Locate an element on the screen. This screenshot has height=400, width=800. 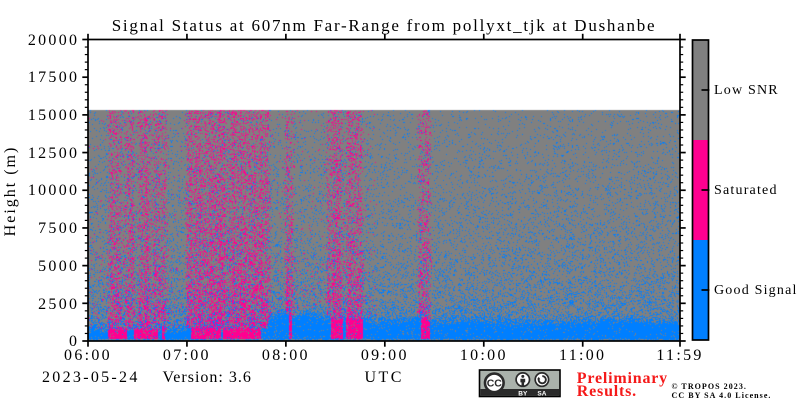
svg-text: SA is located at coordinates (541, 393).